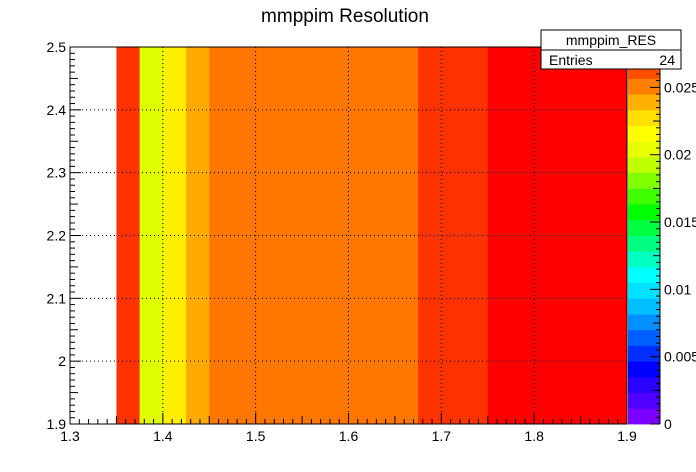 The image size is (696, 472). Describe the element at coordinates (677, 155) in the screenshot. I see `z-tick-label-4: 0.02` at that location.